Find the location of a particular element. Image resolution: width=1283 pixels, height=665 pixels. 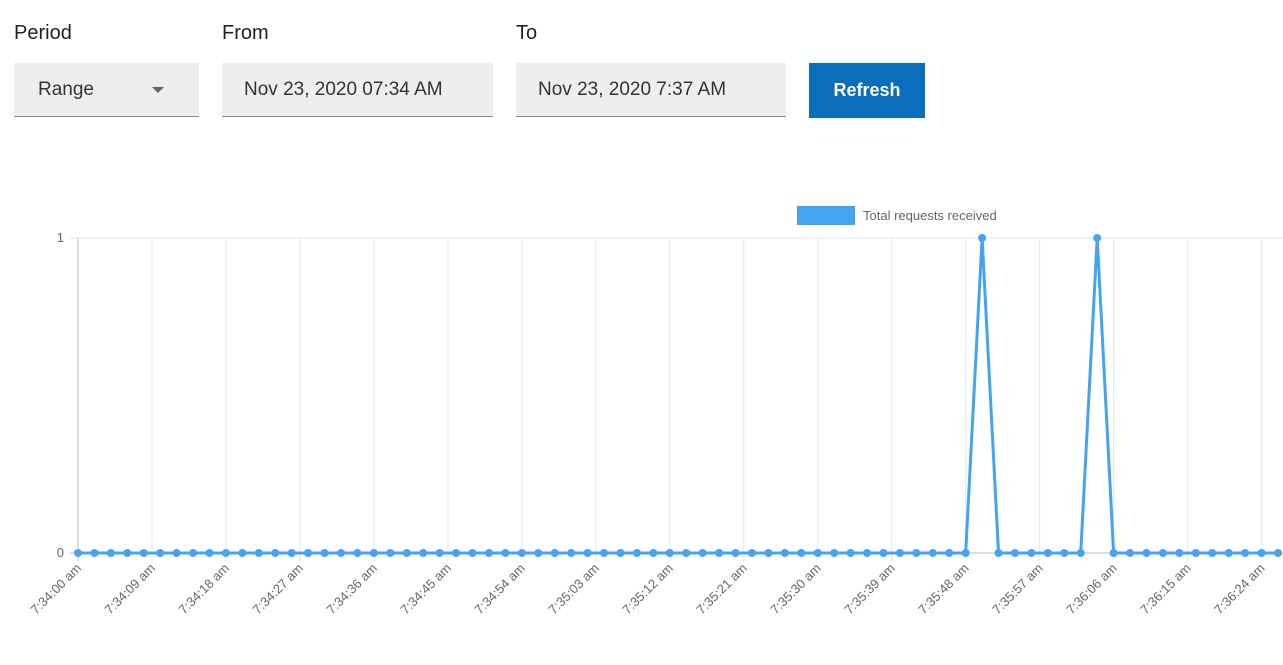

x-tick-label: 7:34:00 am is located at coordinates (56, 589).